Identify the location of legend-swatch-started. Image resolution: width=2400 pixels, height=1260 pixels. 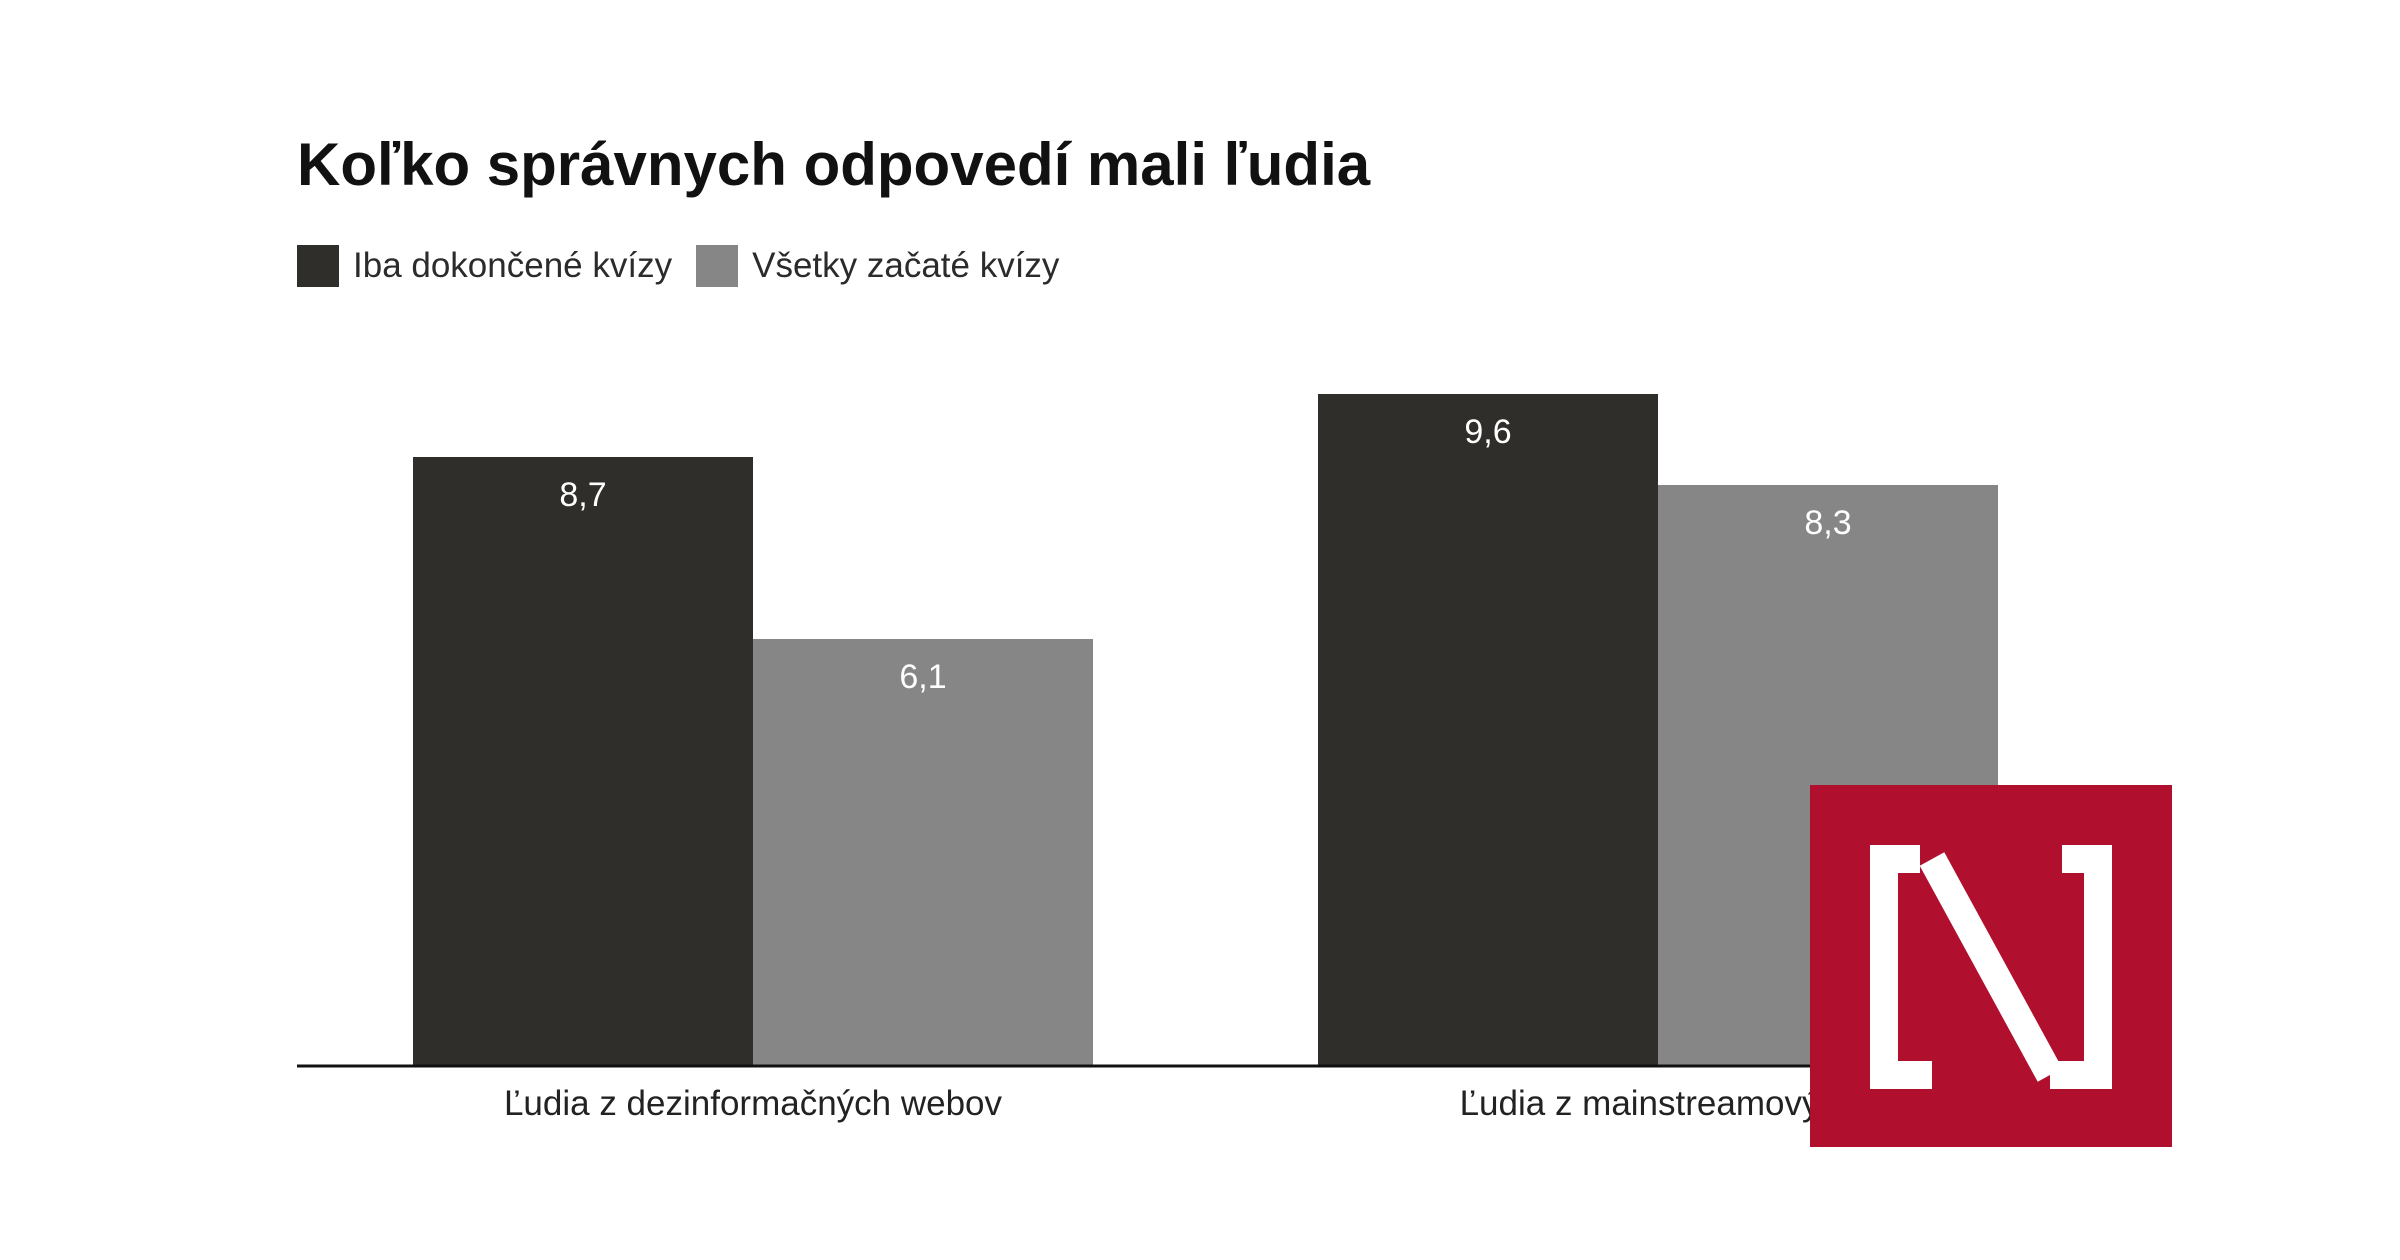
(717, 266).